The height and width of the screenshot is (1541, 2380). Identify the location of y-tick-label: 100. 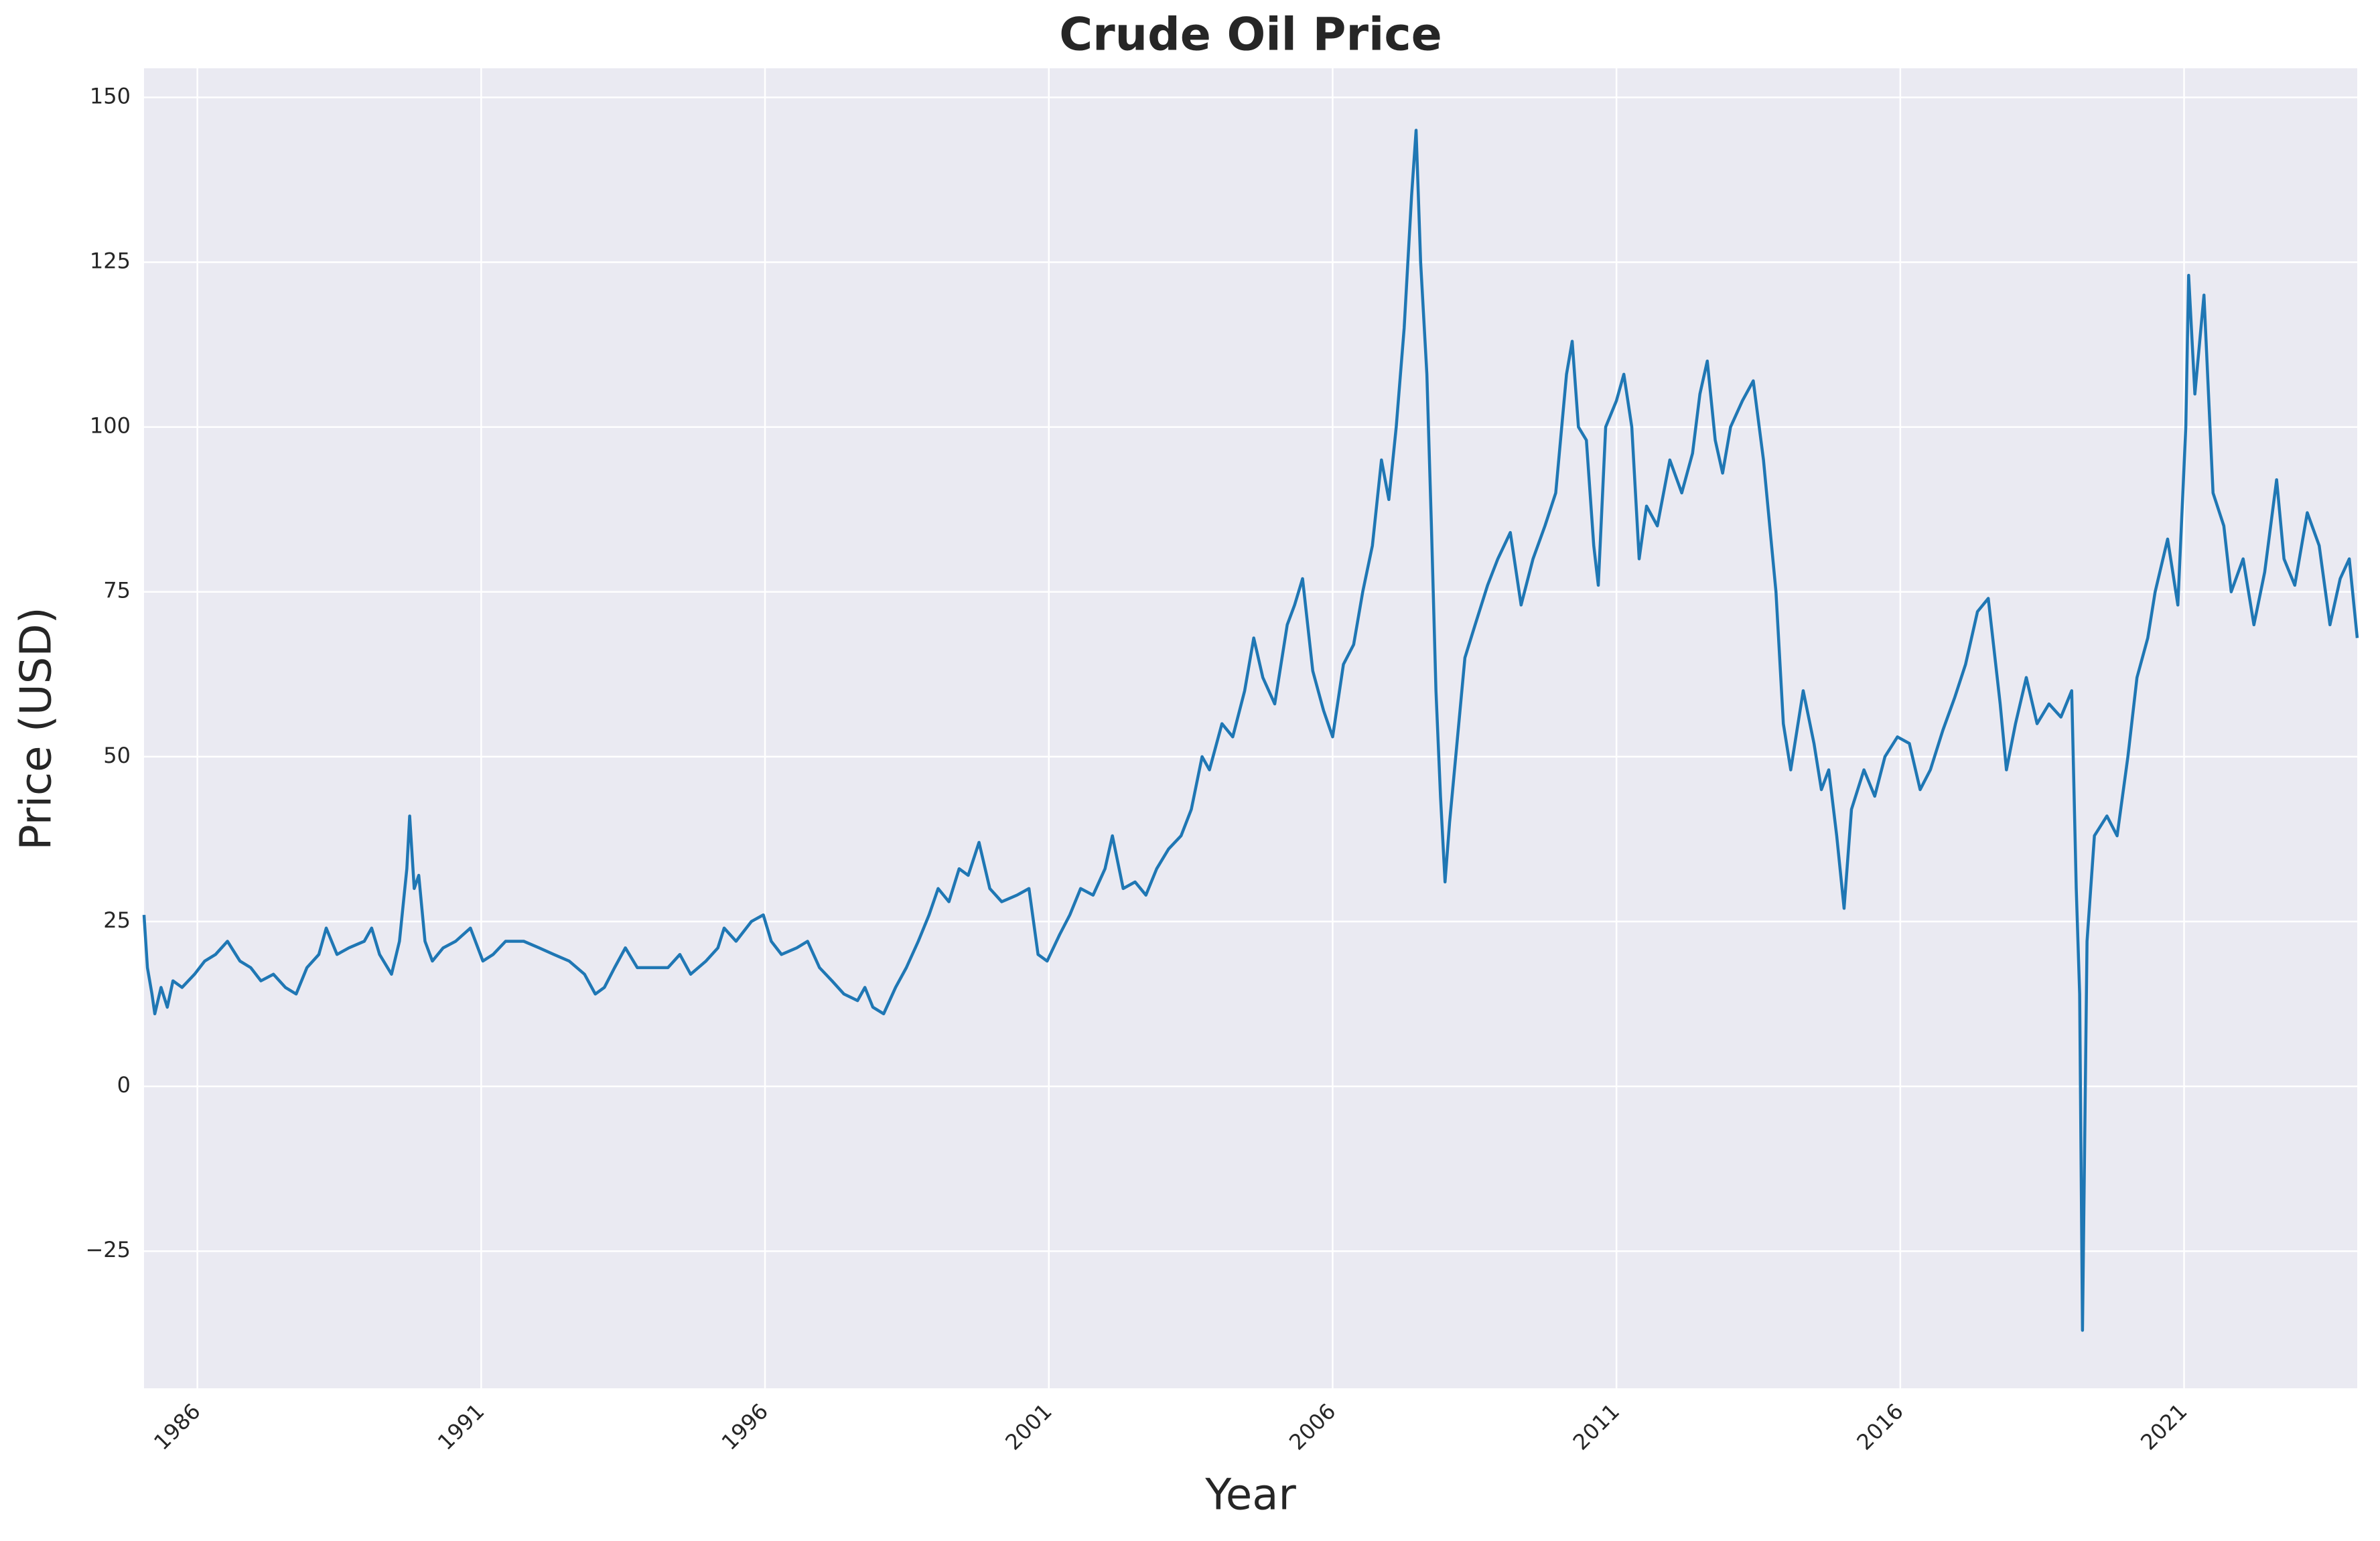
(111, 426).